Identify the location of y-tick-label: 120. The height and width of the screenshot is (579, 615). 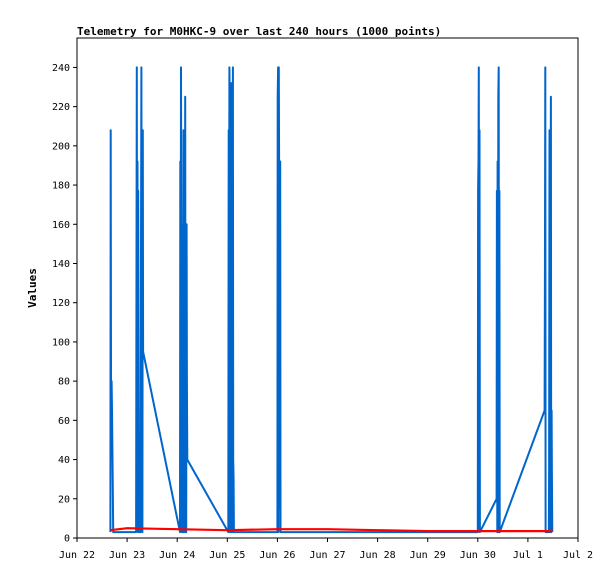
(61, 303).